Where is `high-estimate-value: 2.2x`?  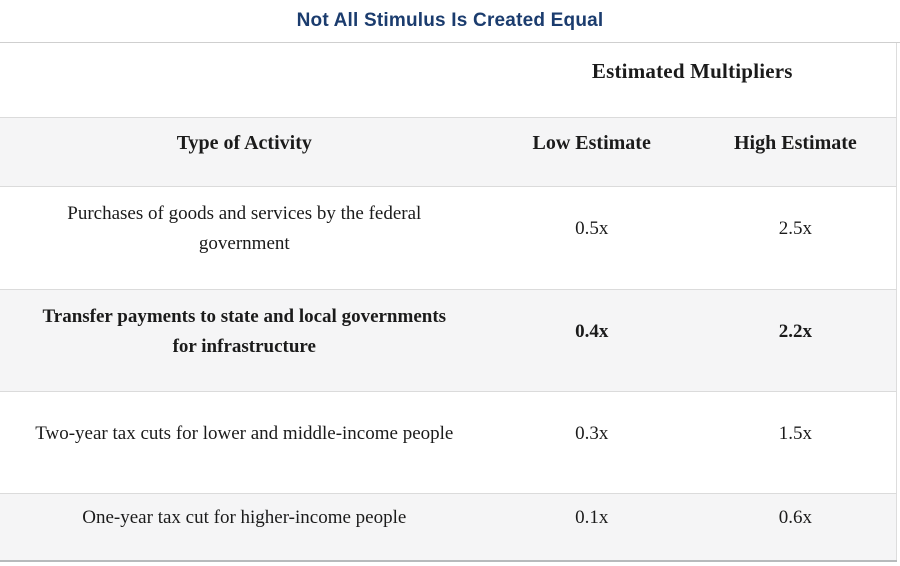 high-estimate-value: 2.2x is located at coordinates (795, 340).